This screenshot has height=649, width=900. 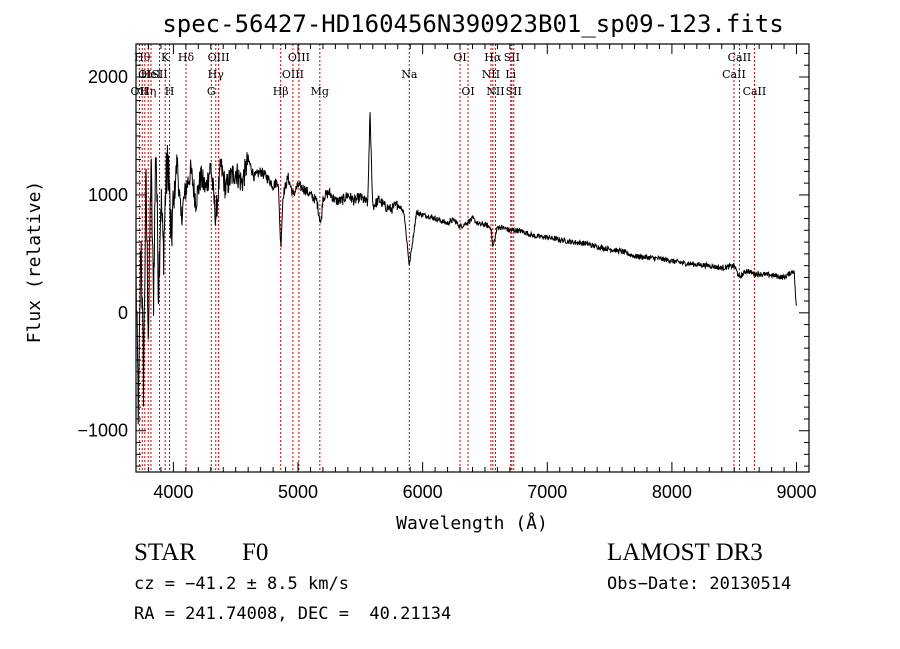 I want to click on line-label: Hδ, so click(x=186, y=57).